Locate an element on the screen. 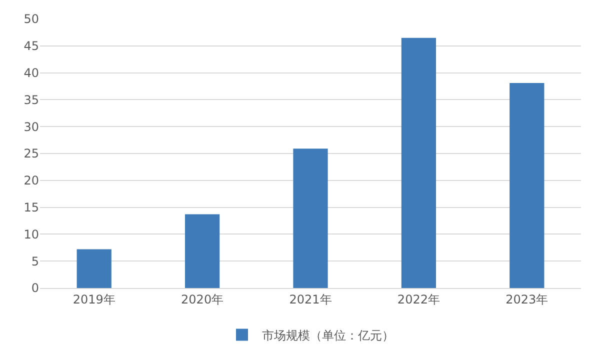 The image size is (601, 361). y-tick-label: 5 is located at coordinates (35, 261).